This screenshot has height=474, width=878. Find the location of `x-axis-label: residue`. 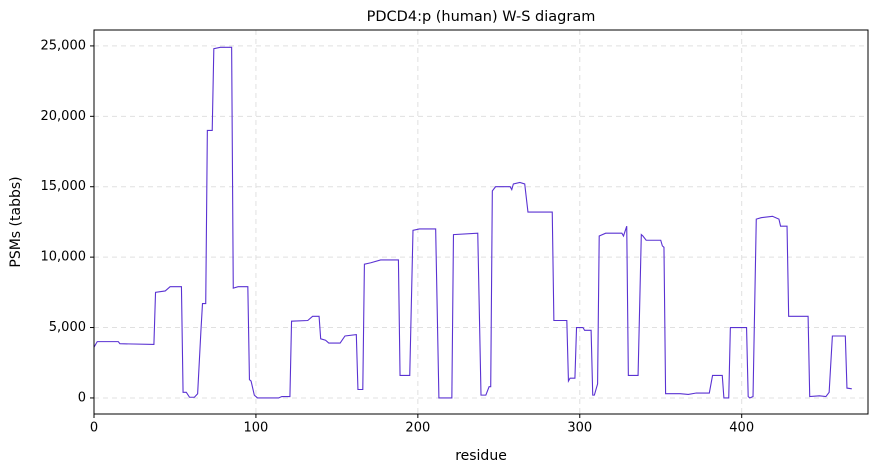

x-axis-label: residue is located at coordinates (481, 456).